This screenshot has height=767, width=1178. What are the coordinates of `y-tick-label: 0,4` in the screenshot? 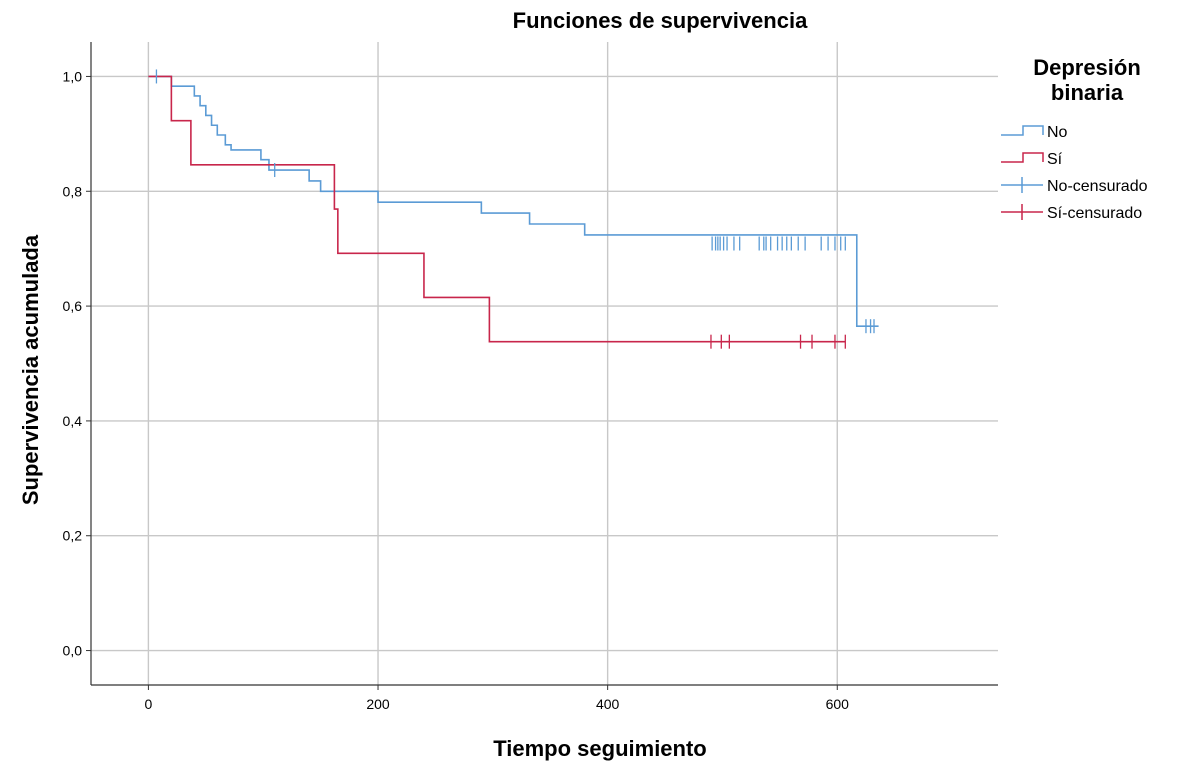 It's located at (73, 421).